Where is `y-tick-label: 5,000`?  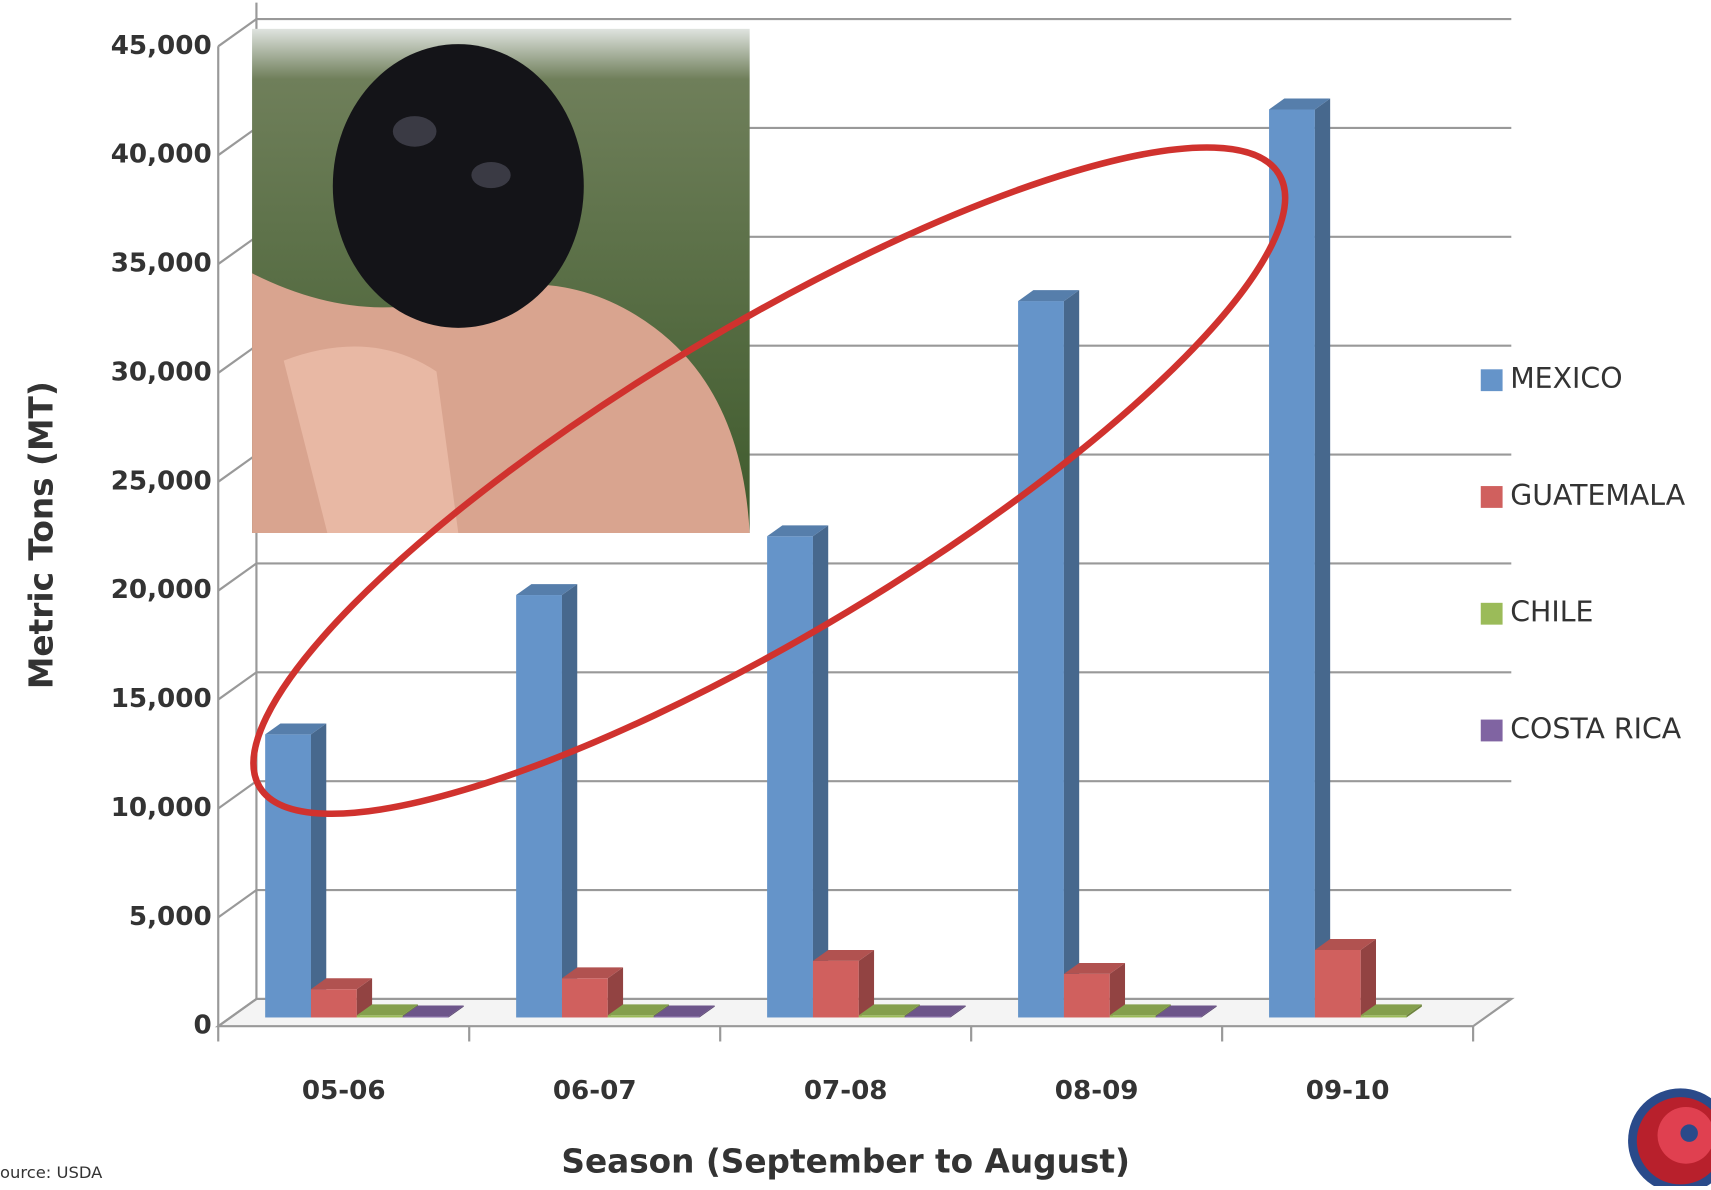 y-tick-label: 5,000 is located at coordinates (170, 917).